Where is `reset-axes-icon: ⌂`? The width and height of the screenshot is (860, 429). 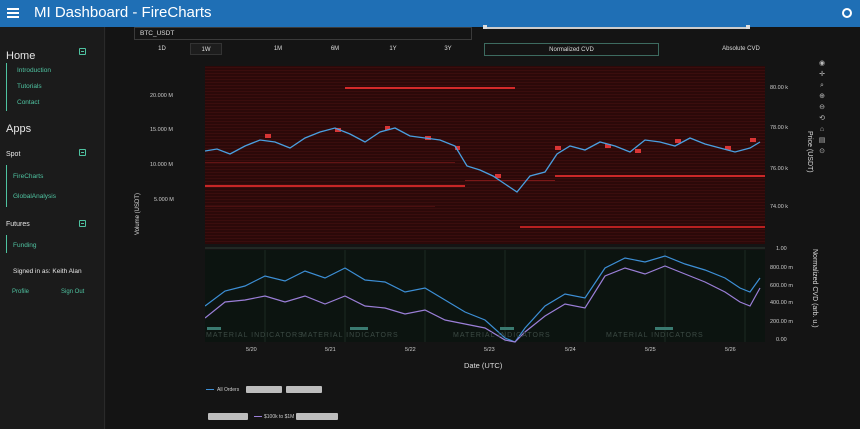
reset-axes-icon: ⌂ is located at coordinates (822, 129).